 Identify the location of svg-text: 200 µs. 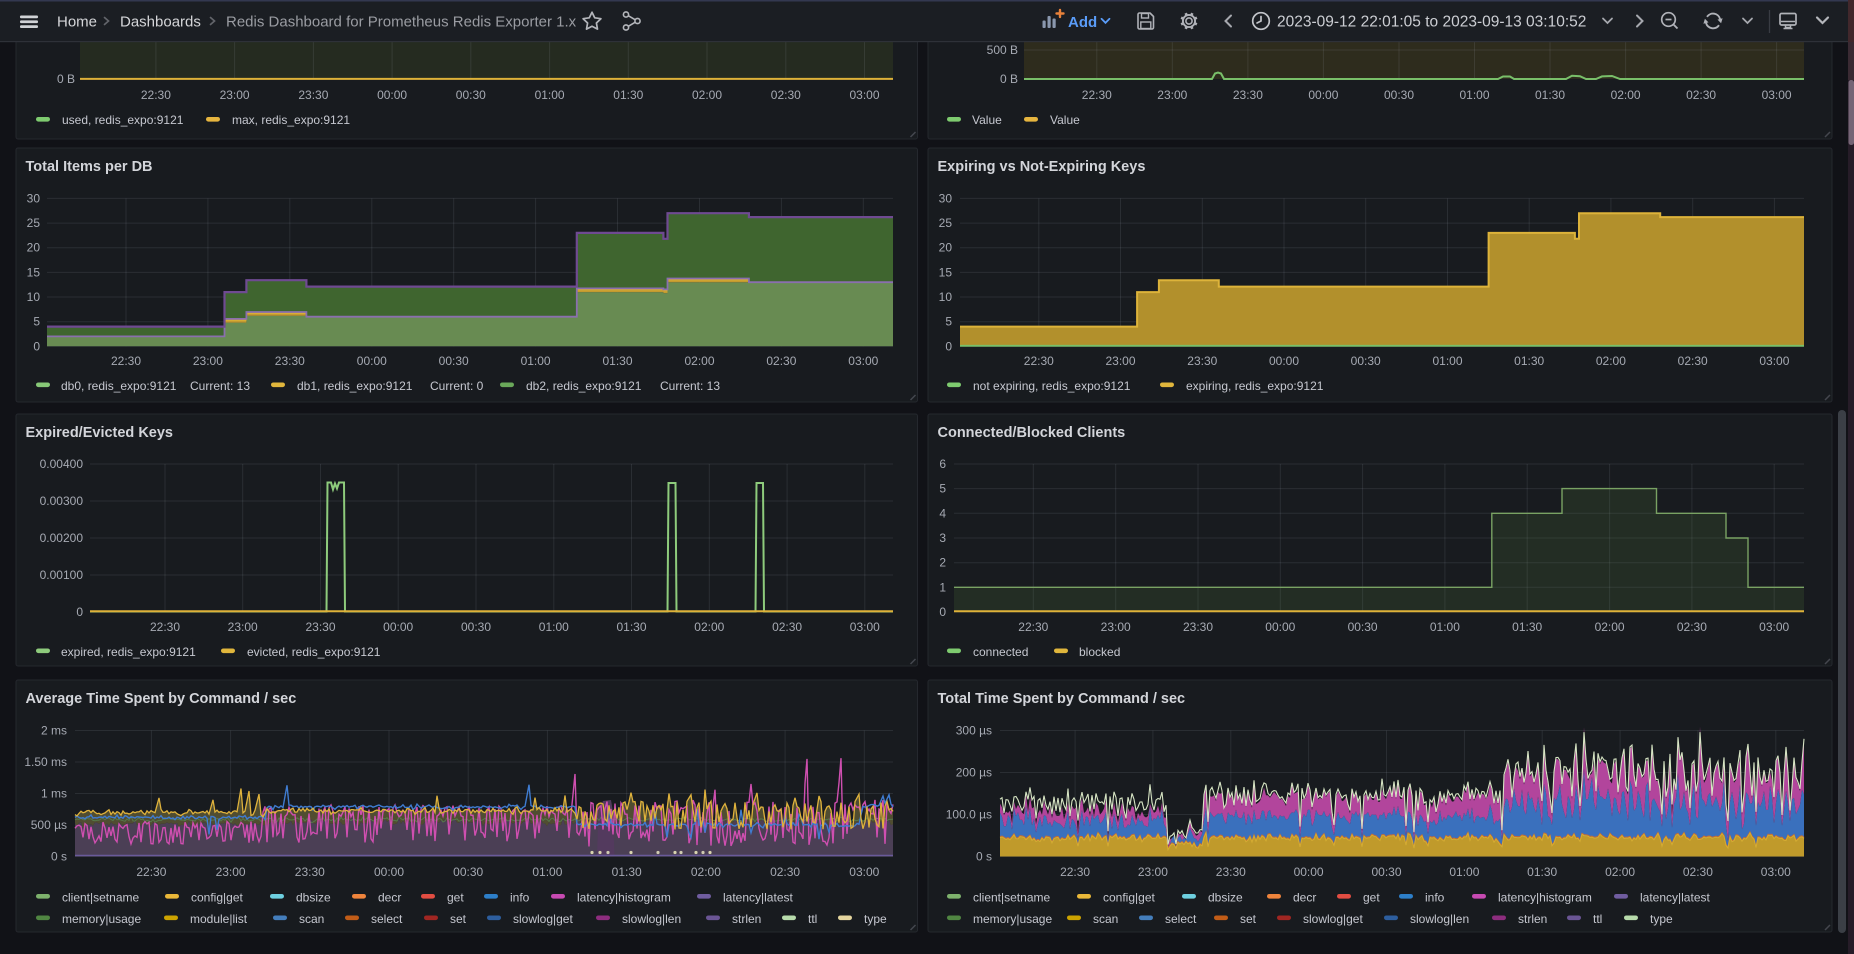
(974, 773).